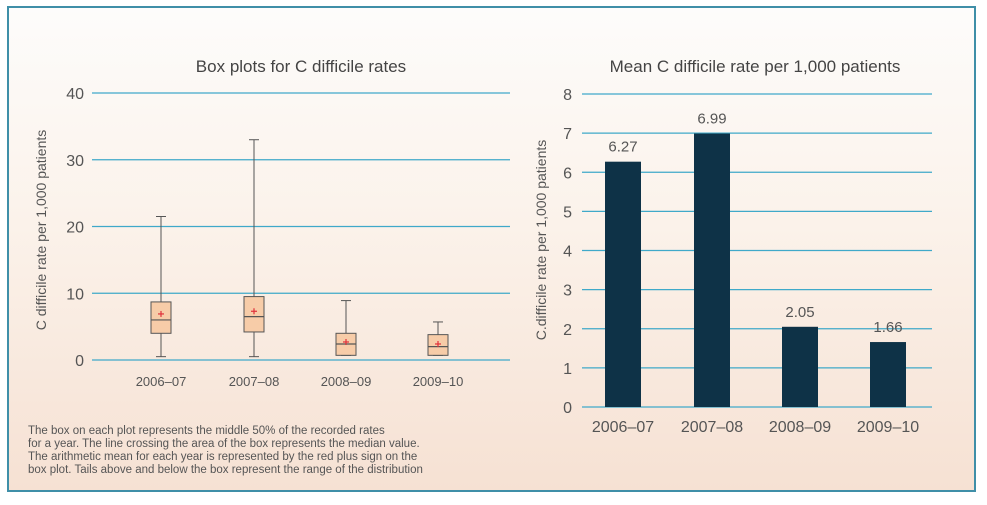 The image size is (987, 505). I want to click on bar-chart-x-tick-label: 2006–07, so click(623, 427).